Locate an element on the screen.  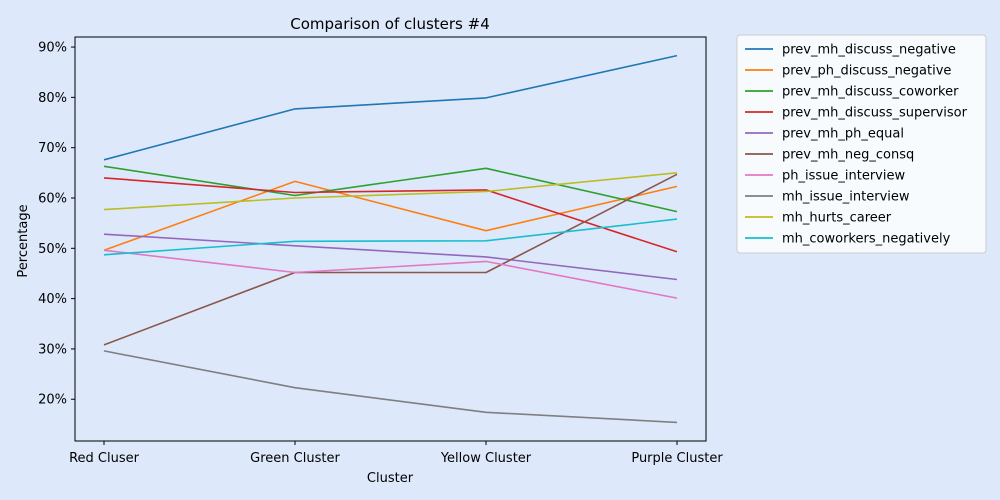
series-line-prev_ph_discuss_negative is located at coordinates (390, 216).